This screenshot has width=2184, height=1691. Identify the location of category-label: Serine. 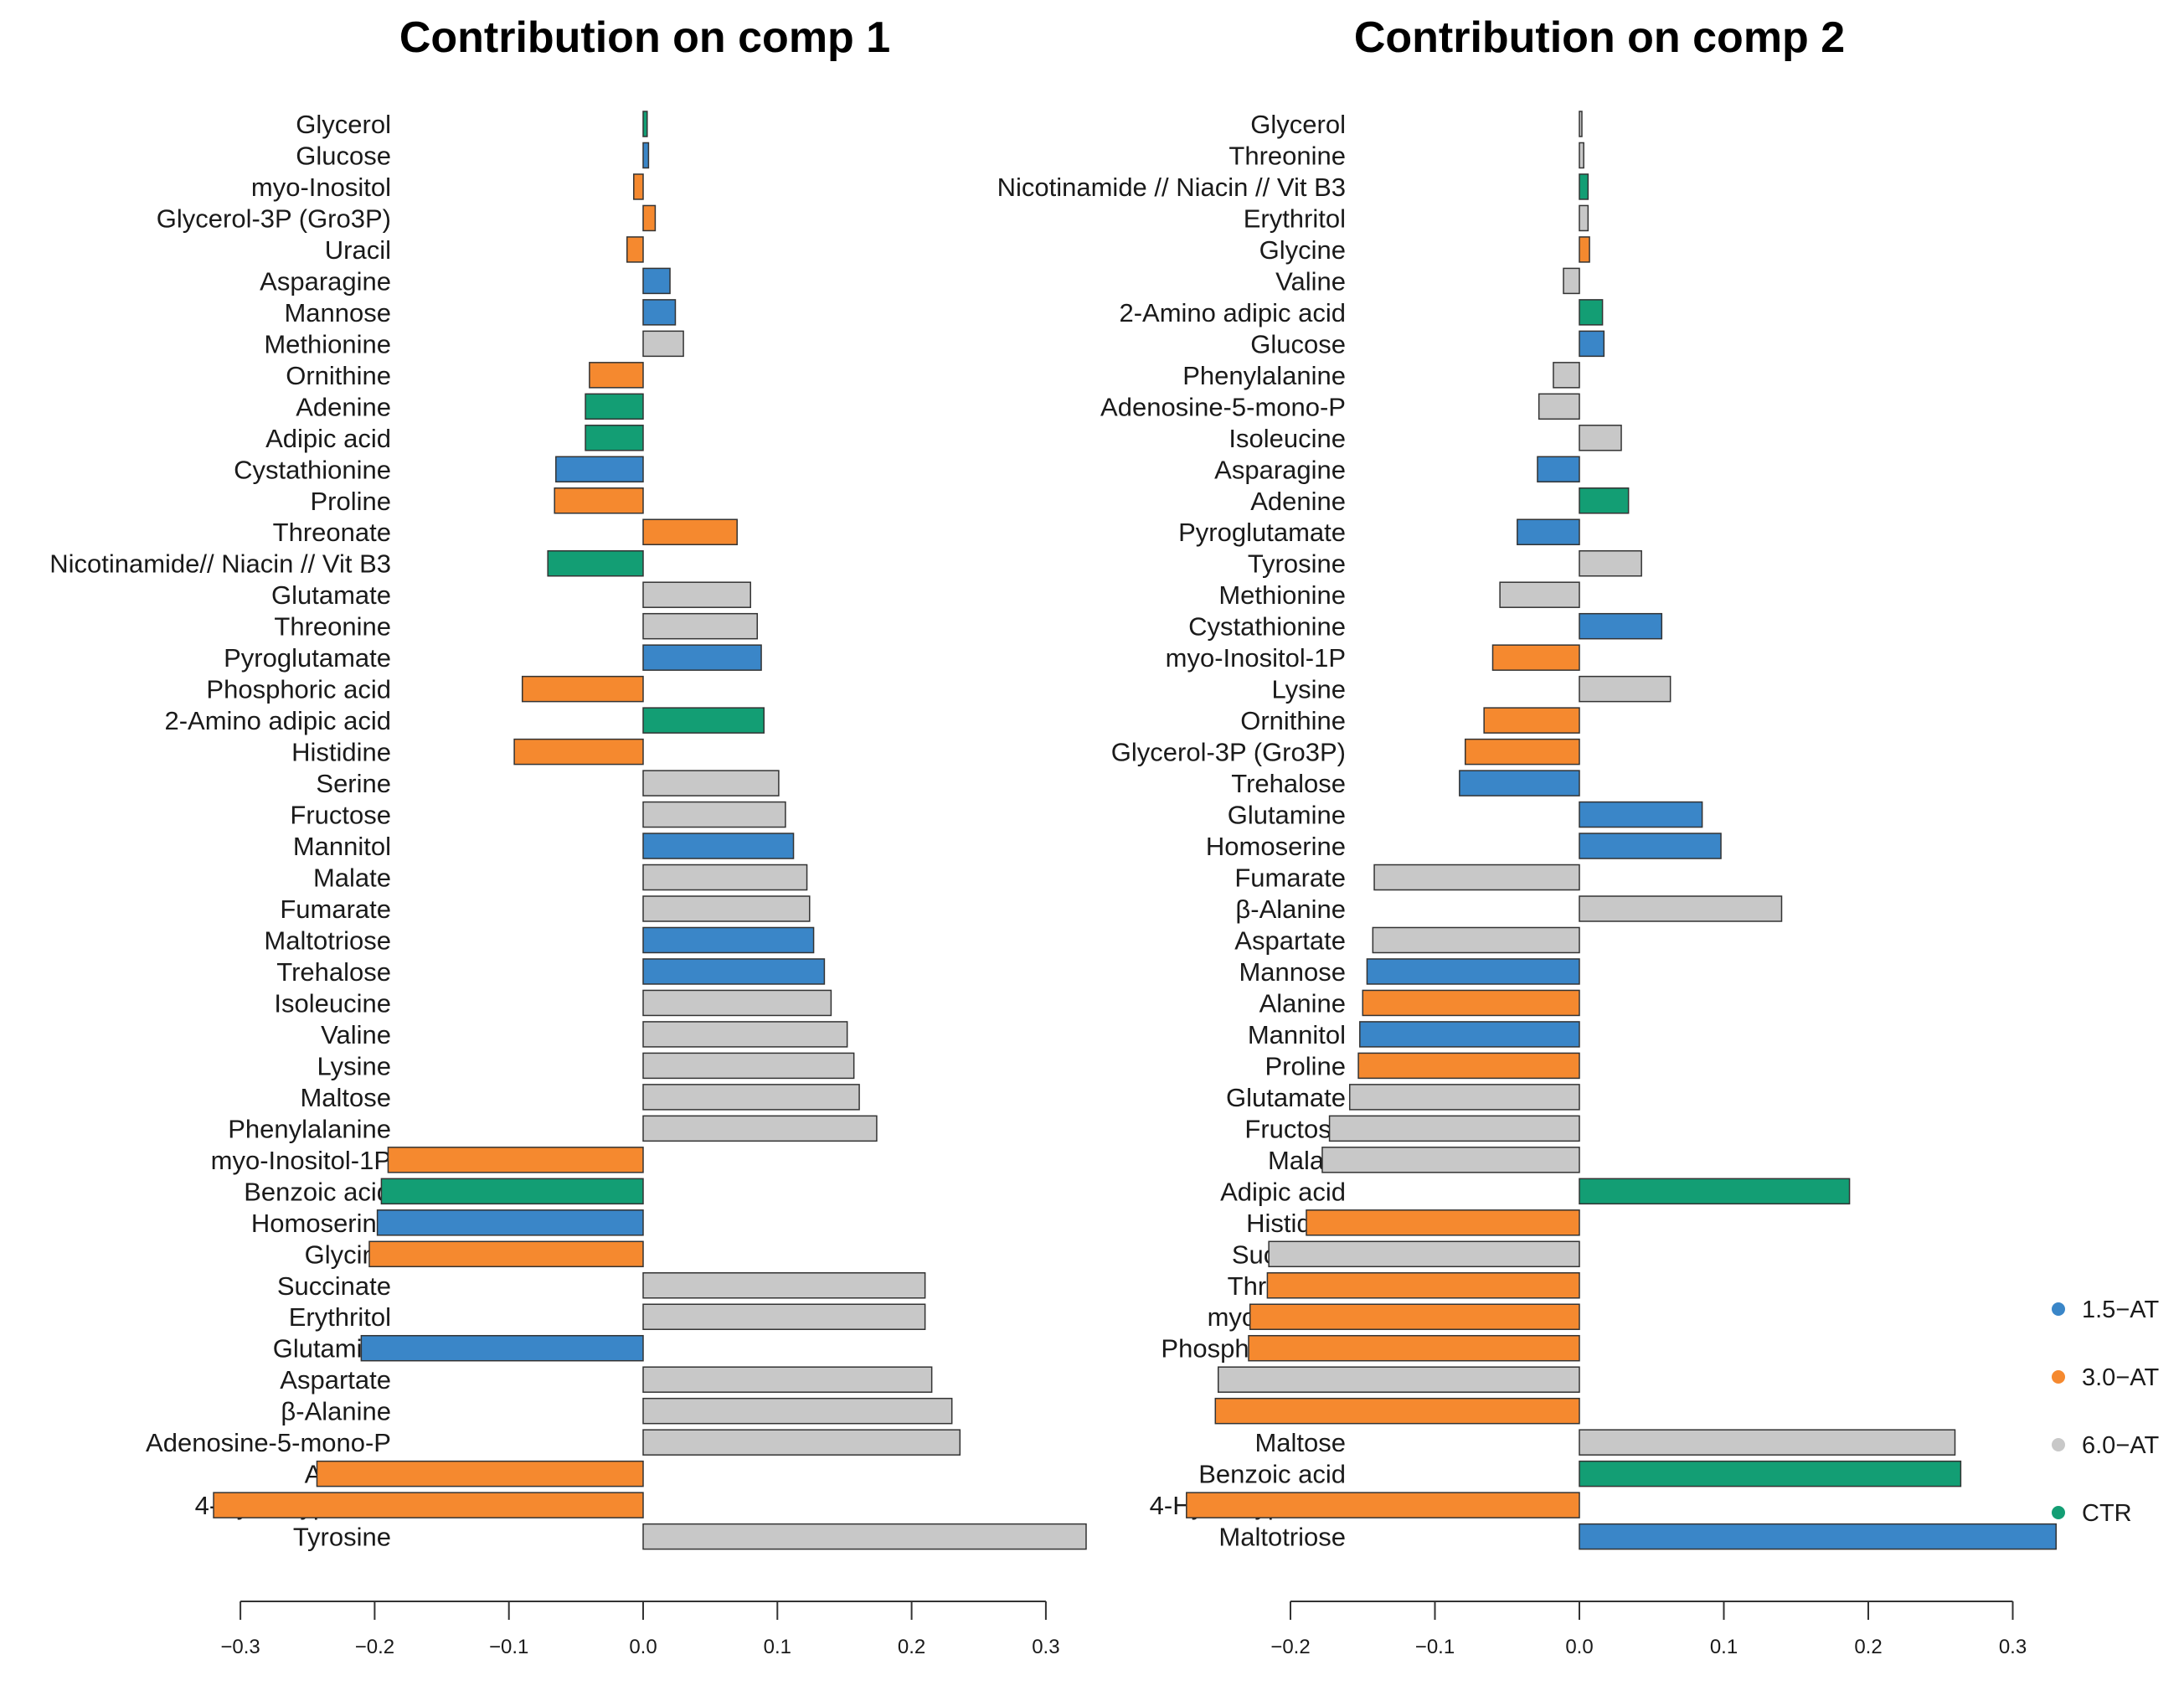
(354, 783).